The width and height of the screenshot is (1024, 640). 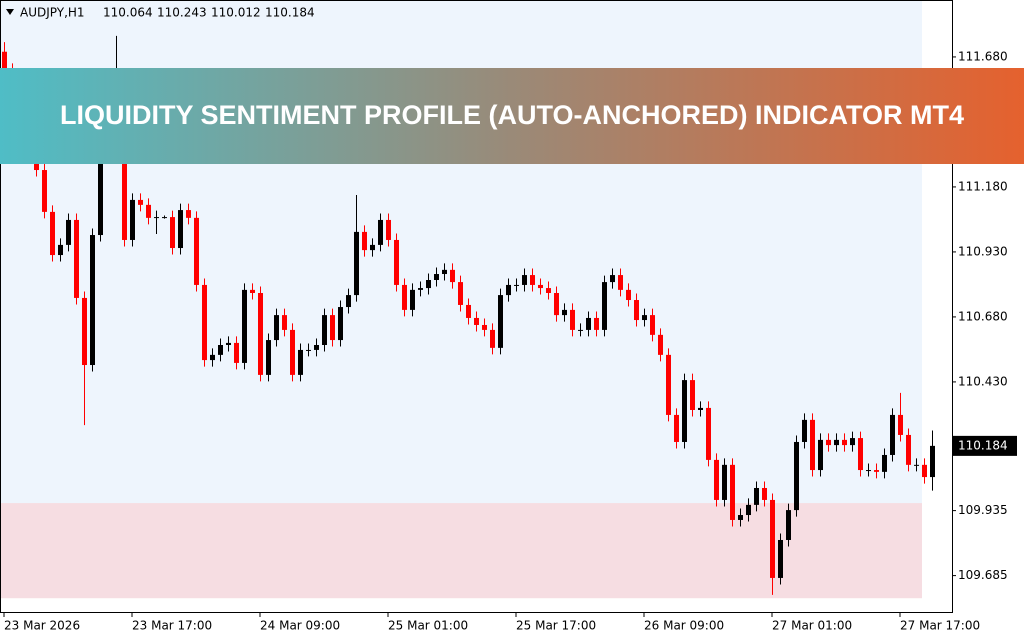 I want to click on current-price: 110.184, so click(x=985, y=445).